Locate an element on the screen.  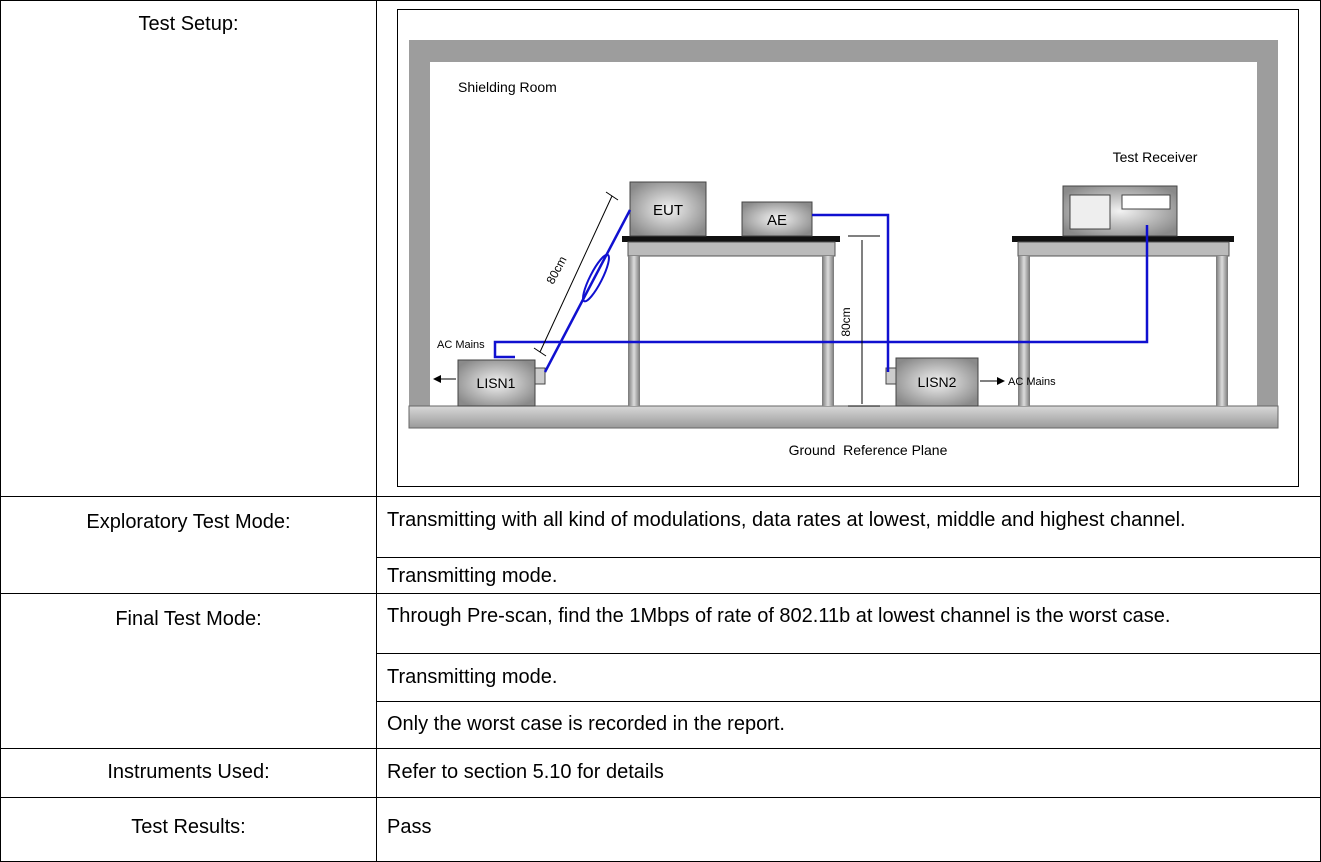
row-label: Final Test Mode: is located at coordinates (188, 671).